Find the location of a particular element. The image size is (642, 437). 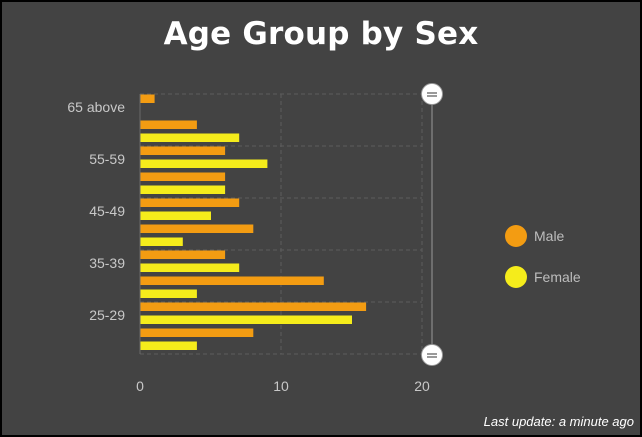

legend-swatch-female is located at coordinates (516, 277).